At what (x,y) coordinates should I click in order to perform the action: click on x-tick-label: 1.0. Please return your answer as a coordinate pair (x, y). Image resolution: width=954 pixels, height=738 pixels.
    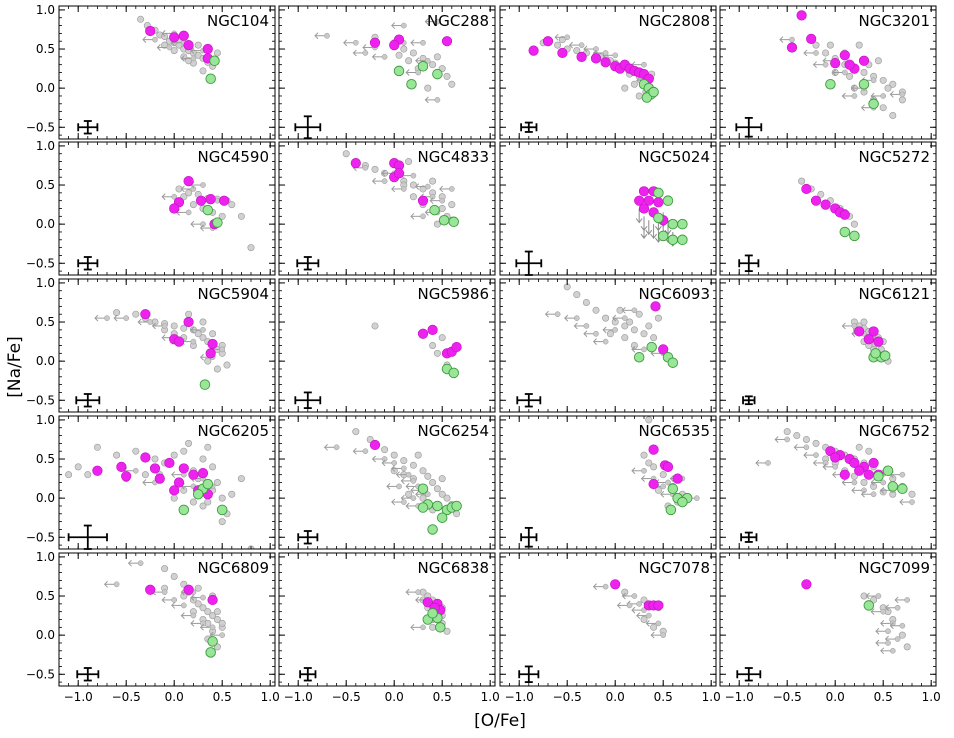
    Looking at the image, I should click on (711, 697).